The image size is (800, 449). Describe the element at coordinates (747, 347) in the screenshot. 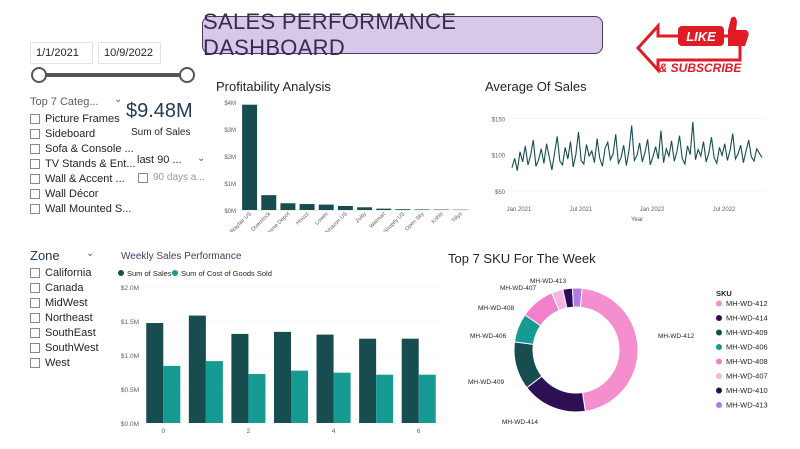

I see `legend-label: MH-WD-406` at that location.